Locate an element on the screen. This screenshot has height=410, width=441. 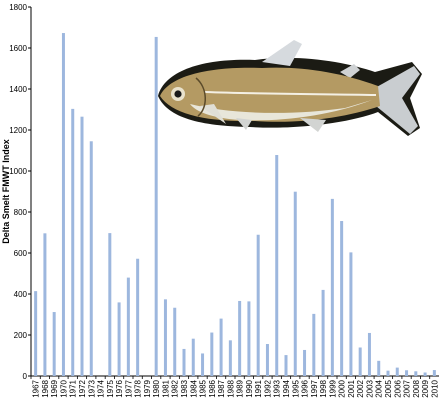
y-tick-label: 0 is located at coordinates (25, 376).